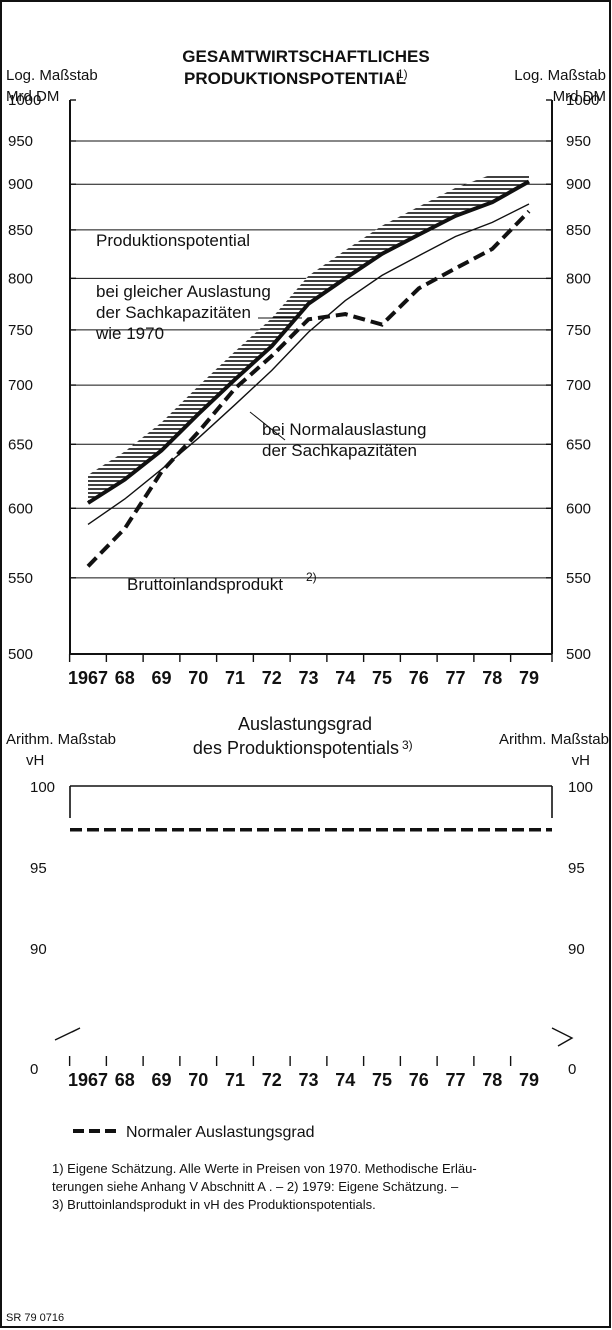 This screenshot has height=1330, width=612. What do you see at coordinates (492, 678) in the screenshot?
I see `chart1-xtick-label: 78` at bounding box center [492, 678].